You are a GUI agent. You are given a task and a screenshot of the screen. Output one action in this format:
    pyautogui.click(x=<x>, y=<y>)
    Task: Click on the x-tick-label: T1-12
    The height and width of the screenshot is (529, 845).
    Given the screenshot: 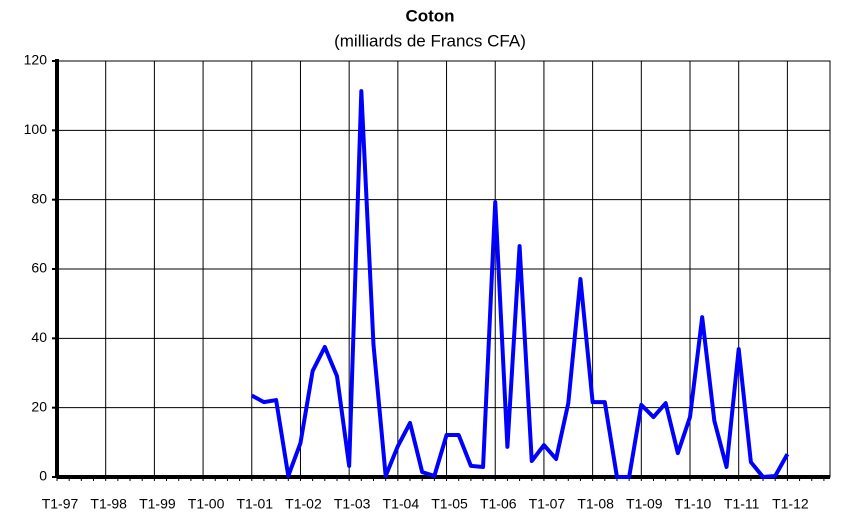 What is the action you would take?
    pyautogui.click(x=790, y=504)
    